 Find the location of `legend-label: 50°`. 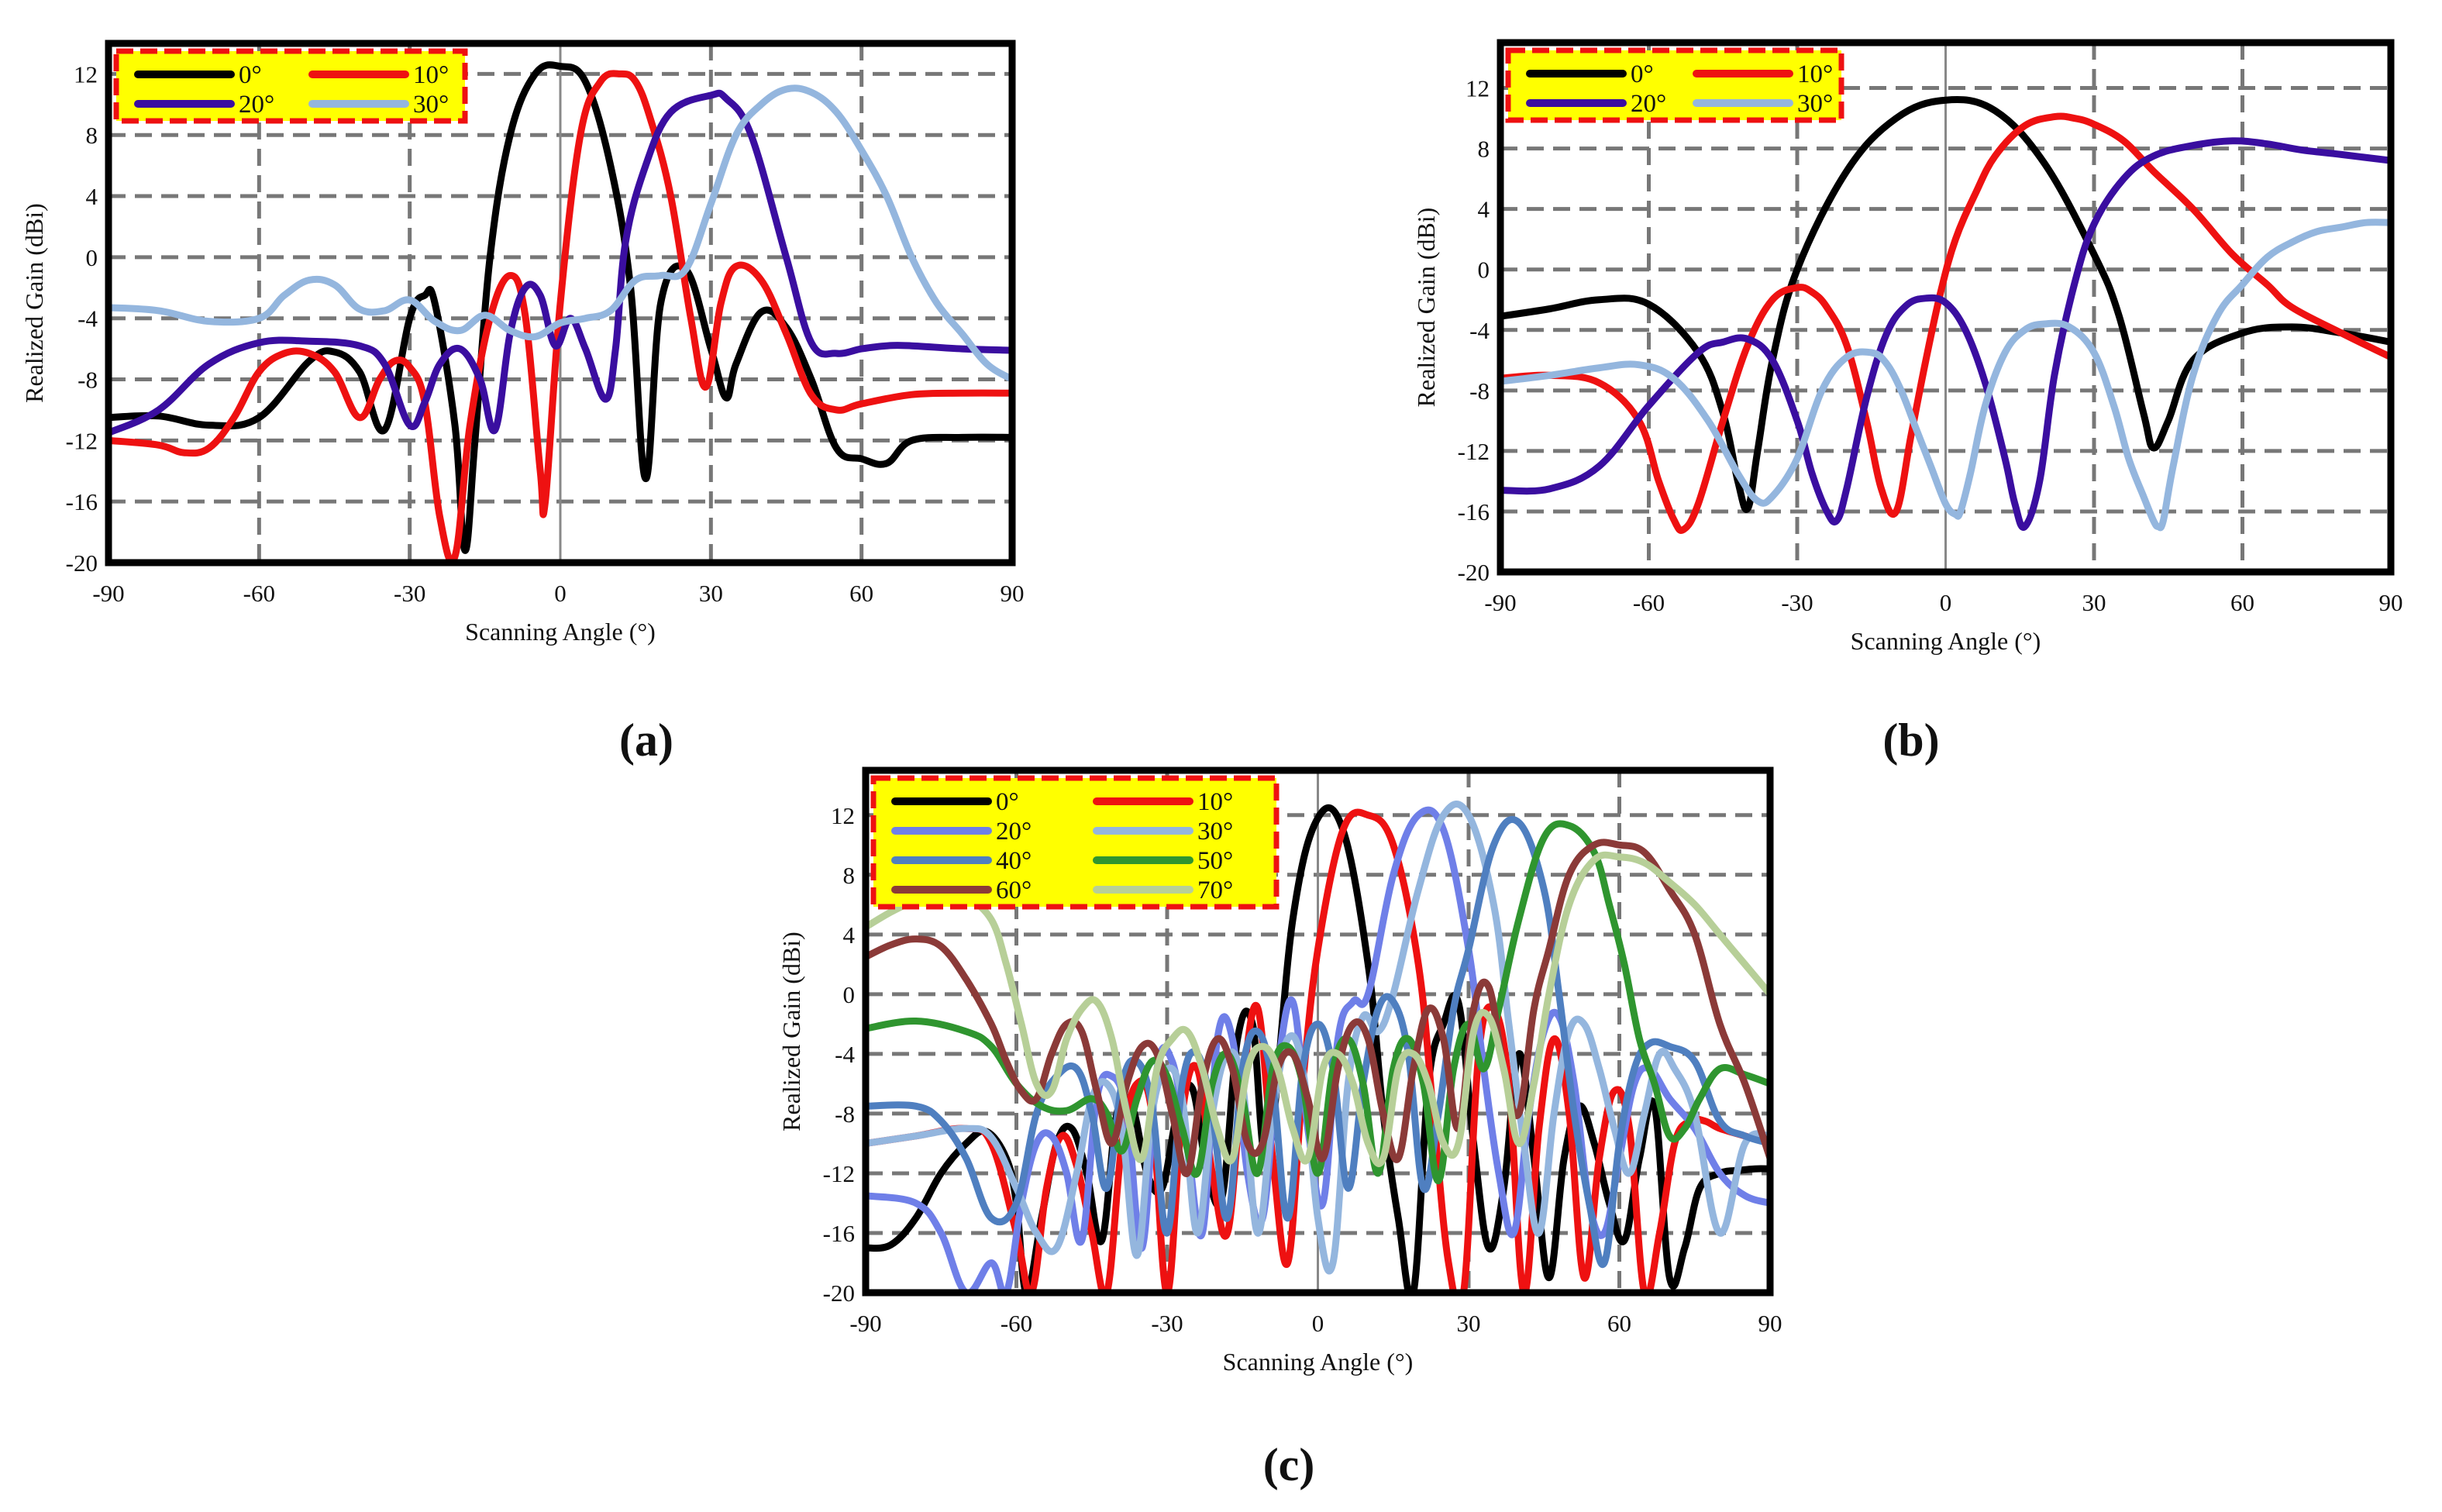

legend-label: 50° is located at coordinates (1215, 861).